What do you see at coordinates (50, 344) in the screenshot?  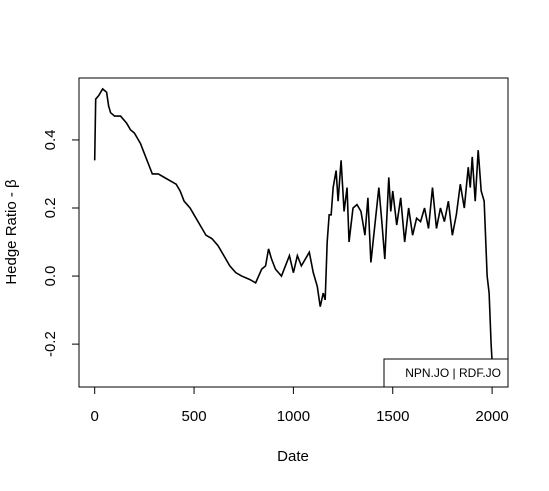 I see `y-tick-label: -0.2` at bounding box center [50, 344].